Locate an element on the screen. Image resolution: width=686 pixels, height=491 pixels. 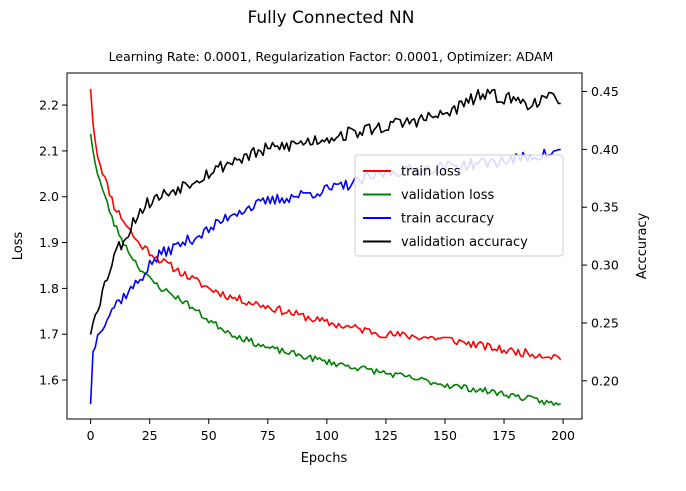
y-axis-label-left: Loss is located at coordinates (18, 246).